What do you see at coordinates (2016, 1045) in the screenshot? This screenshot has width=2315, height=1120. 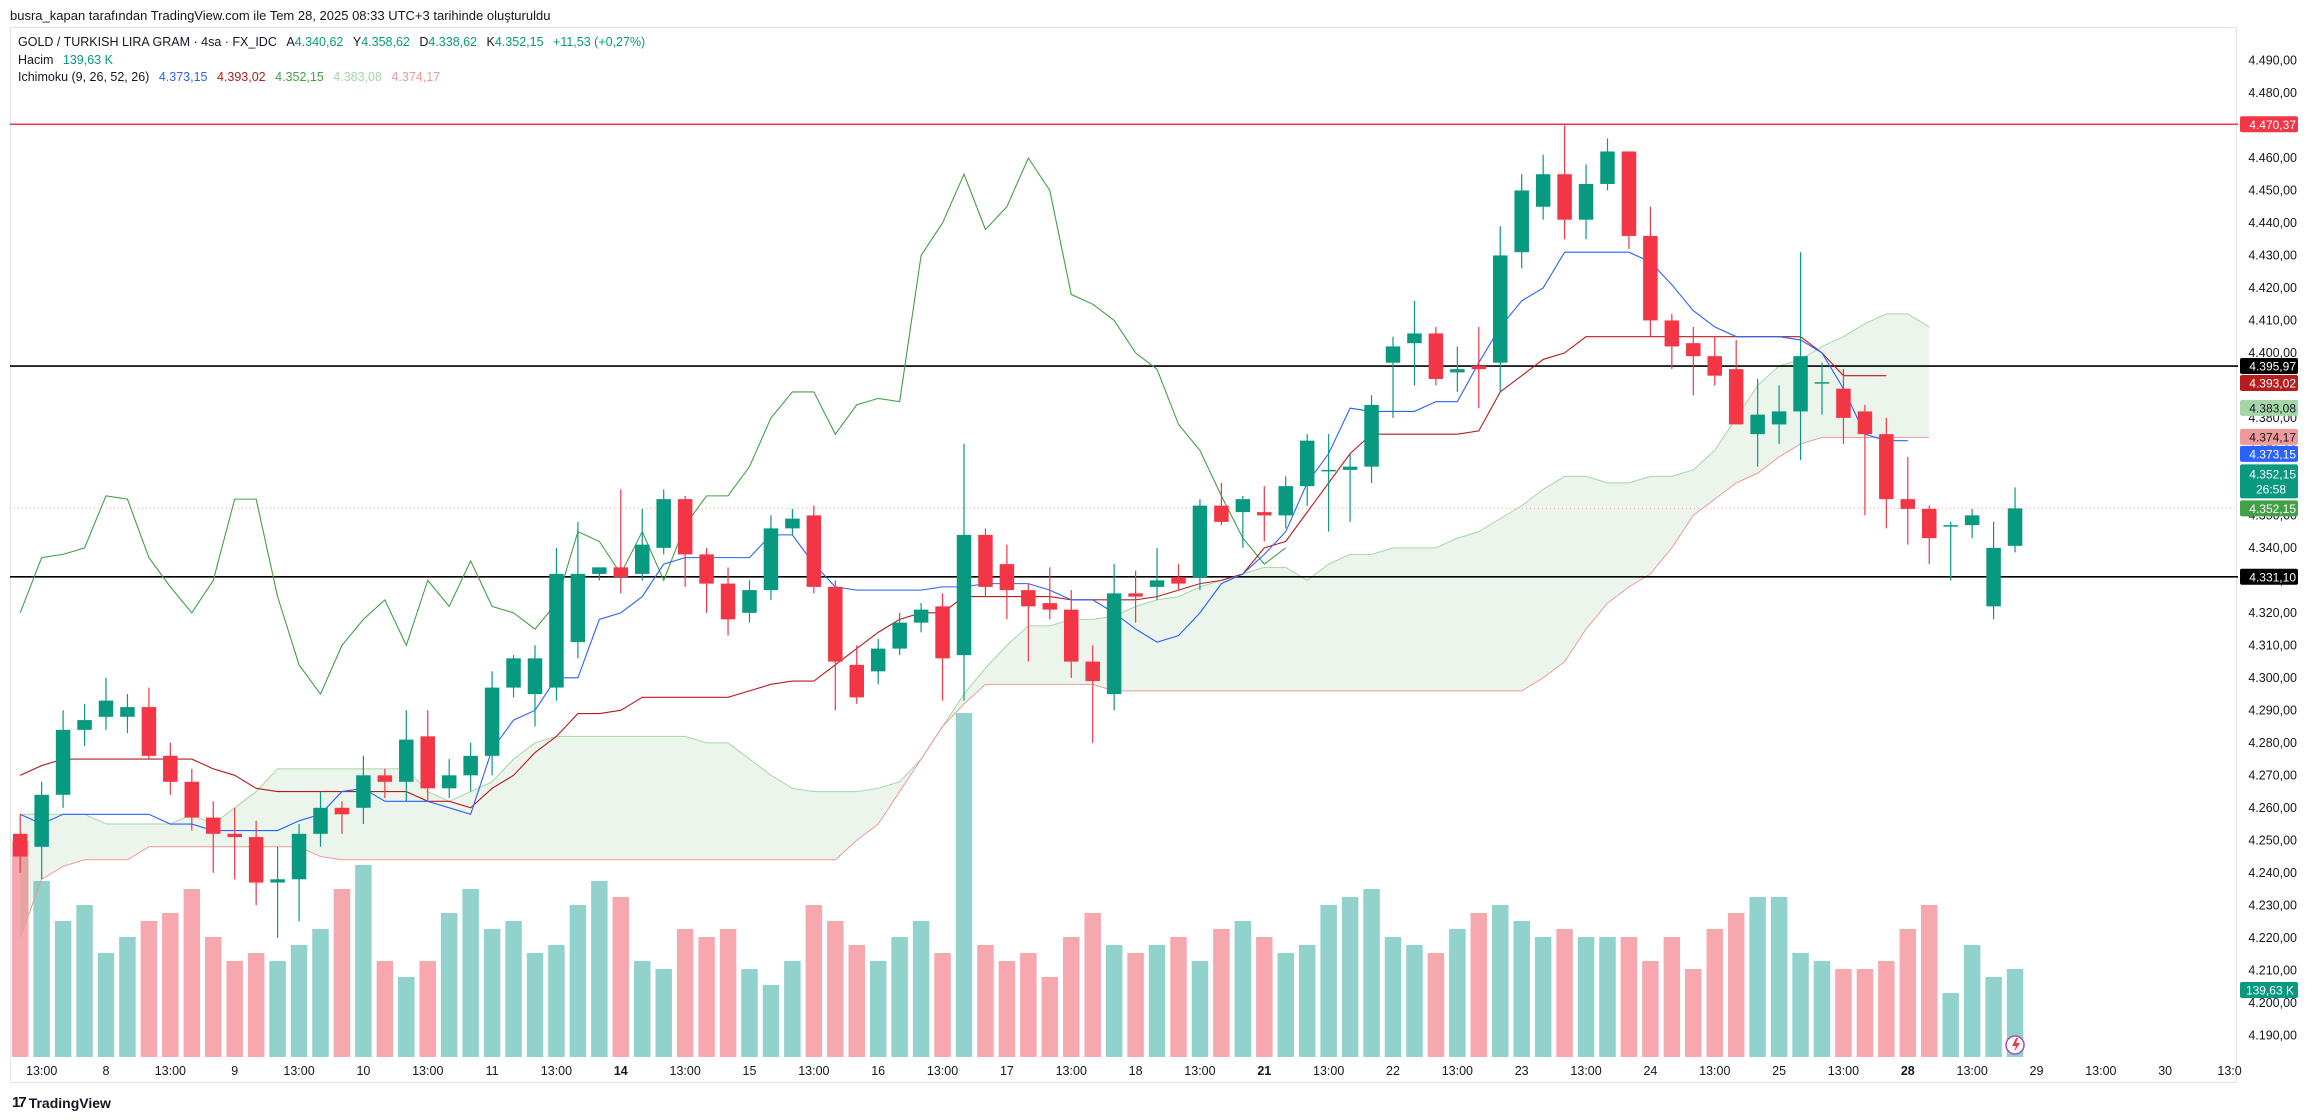 I see `lightning-icon-bolt` at bounding box center [2016, 1045].